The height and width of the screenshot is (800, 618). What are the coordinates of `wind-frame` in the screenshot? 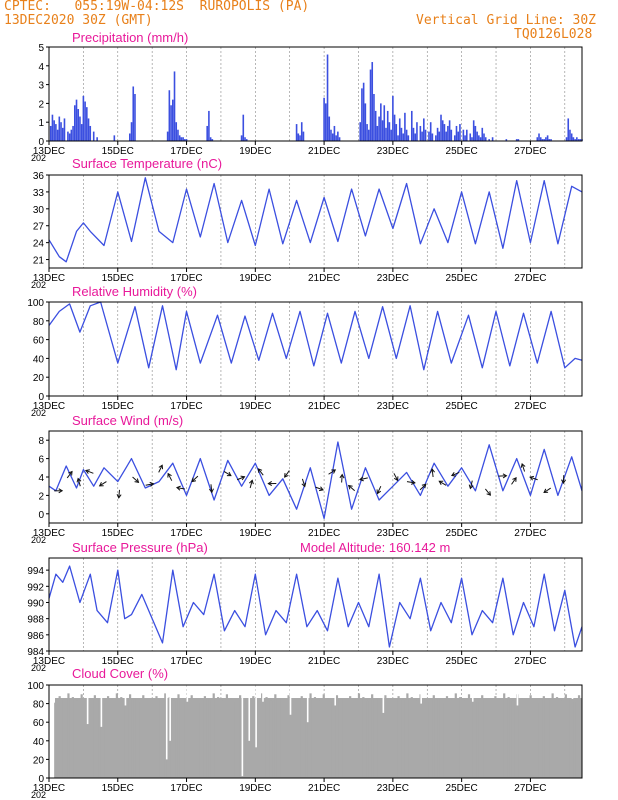 It's located at (315, 477).